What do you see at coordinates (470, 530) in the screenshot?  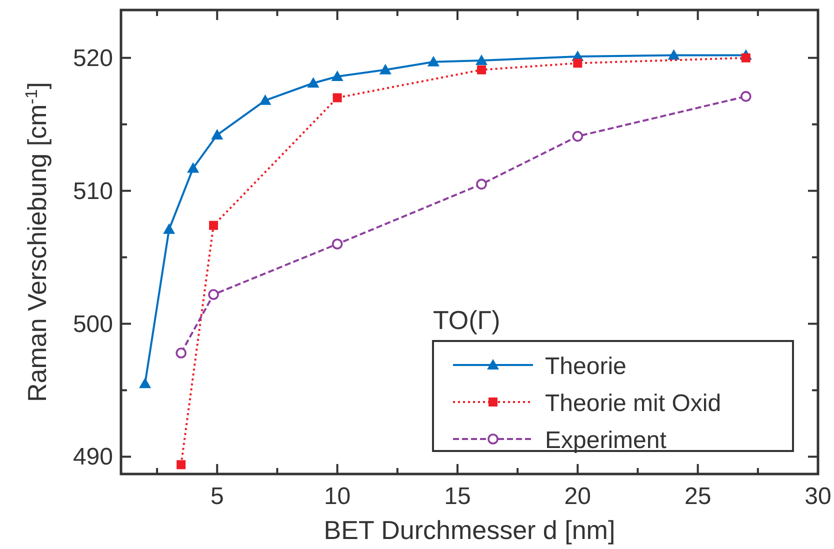 I see `x-axis-title: BET Durchmesser d [nm]` at bounding box center [470, 530].